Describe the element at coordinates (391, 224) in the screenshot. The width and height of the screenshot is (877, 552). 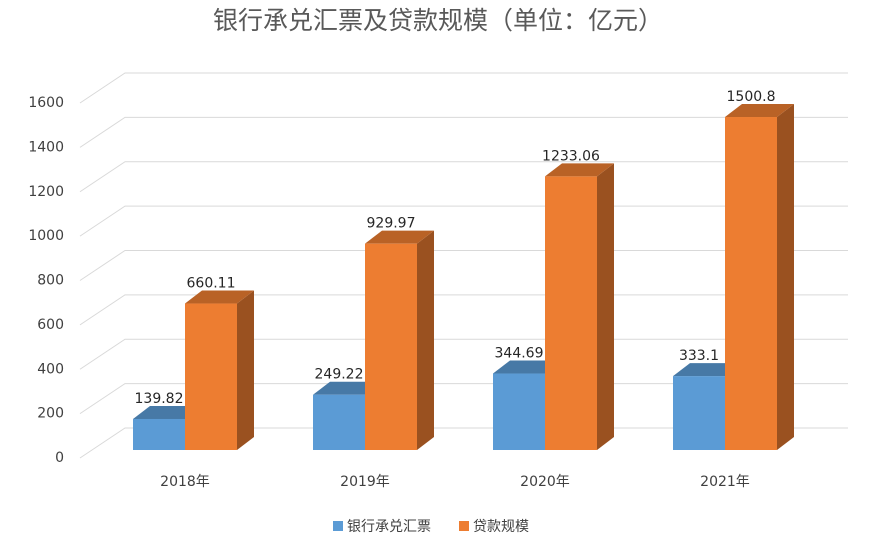
I see `value-label: 929.97` at that location.